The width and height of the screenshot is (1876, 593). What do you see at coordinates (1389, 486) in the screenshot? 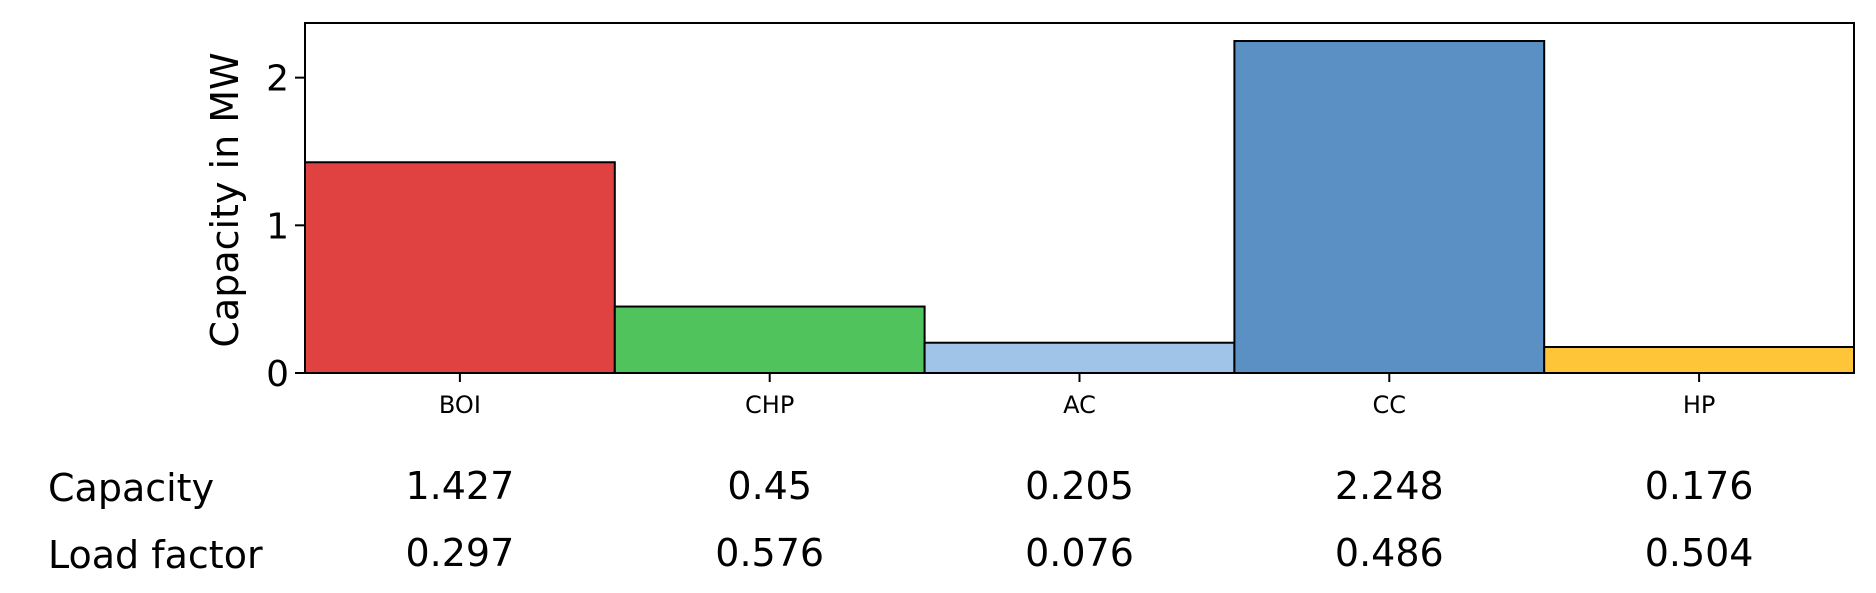
I see `table-cell: 2.248` at bounding box center [1389, 486].